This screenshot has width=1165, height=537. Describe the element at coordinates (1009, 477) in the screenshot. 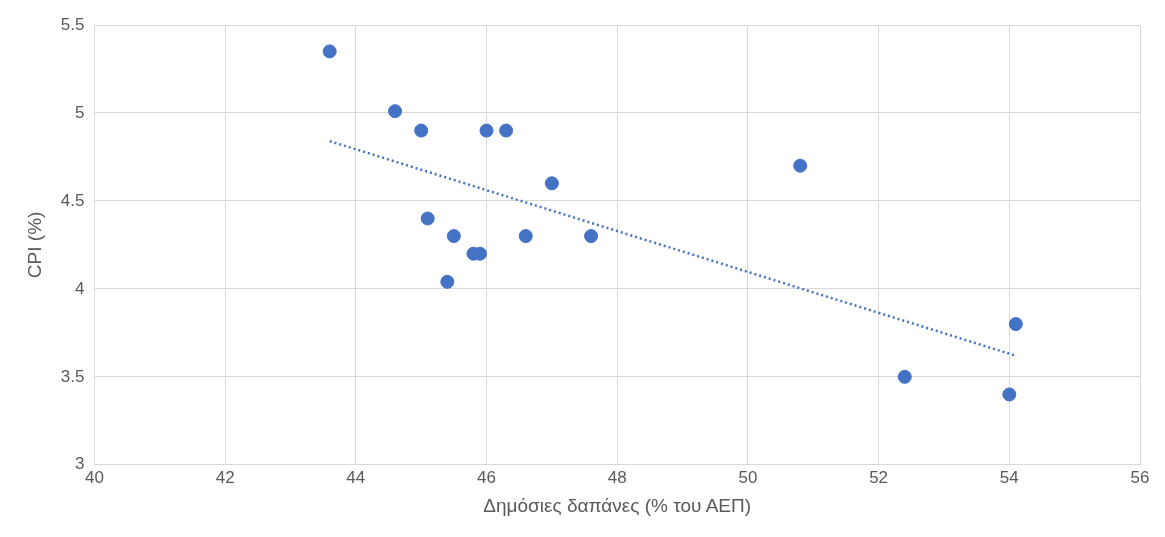

I see `x-tick-label: 54` at that location.